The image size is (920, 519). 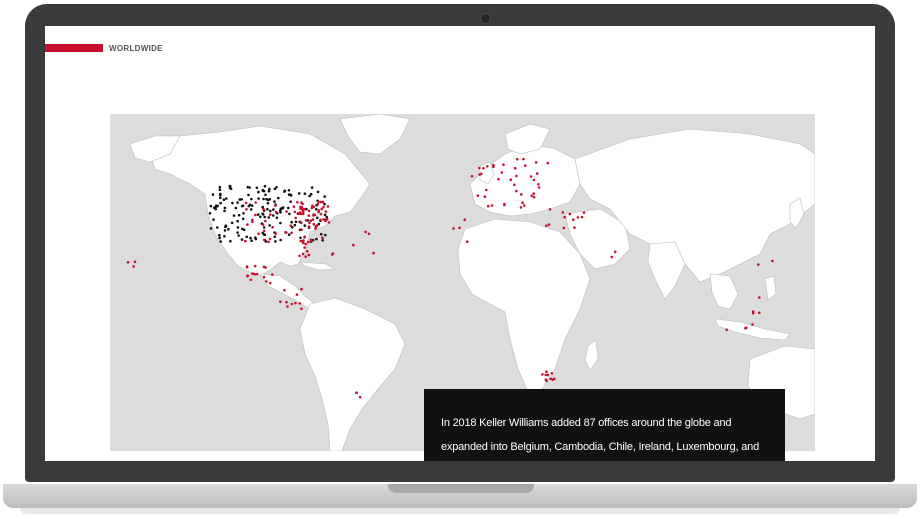 What do you see at coordinates (770, 288) in the screenshot?
I see `philippines-landmass` at bounding box center [770, 288].